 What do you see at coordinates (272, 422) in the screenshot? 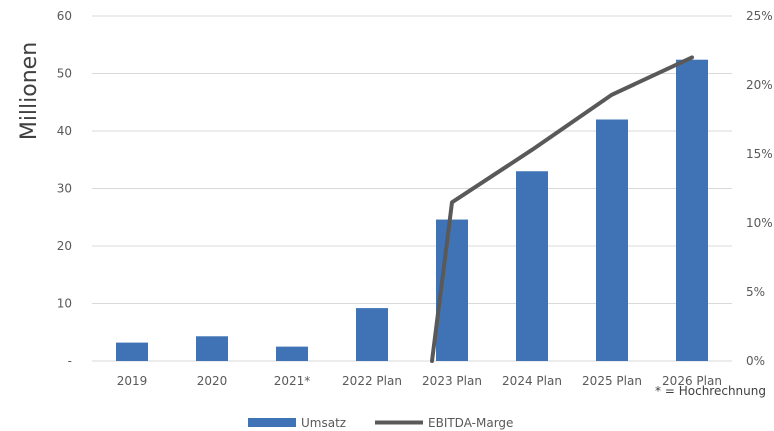
I see `legend-swatch-umsatz` at bounding box center [272, 422].